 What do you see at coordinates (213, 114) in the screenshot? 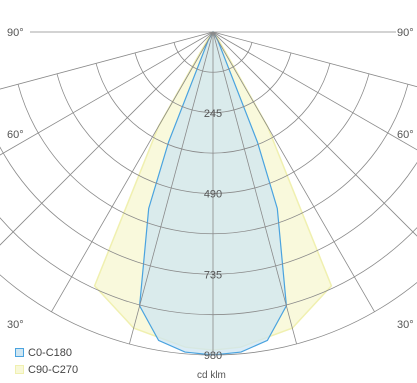
I see `radial-tick-label: 245` at bounding box center [213, 114].